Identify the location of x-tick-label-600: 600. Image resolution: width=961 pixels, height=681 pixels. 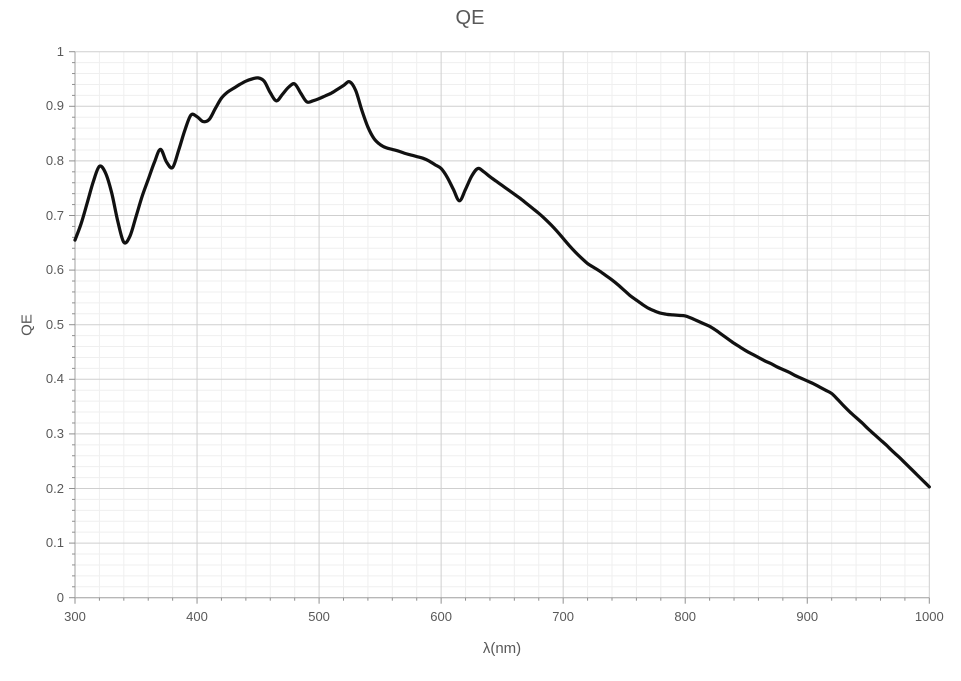
(441, 616).